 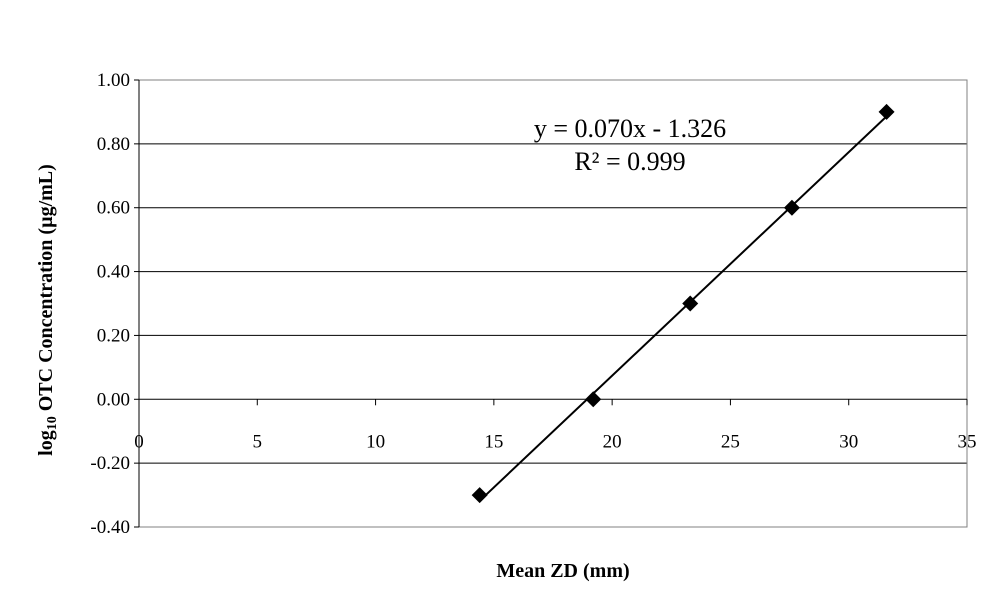 I want to click on x-axis-title: Mean ZD (mm), so click(x=562, y=571).